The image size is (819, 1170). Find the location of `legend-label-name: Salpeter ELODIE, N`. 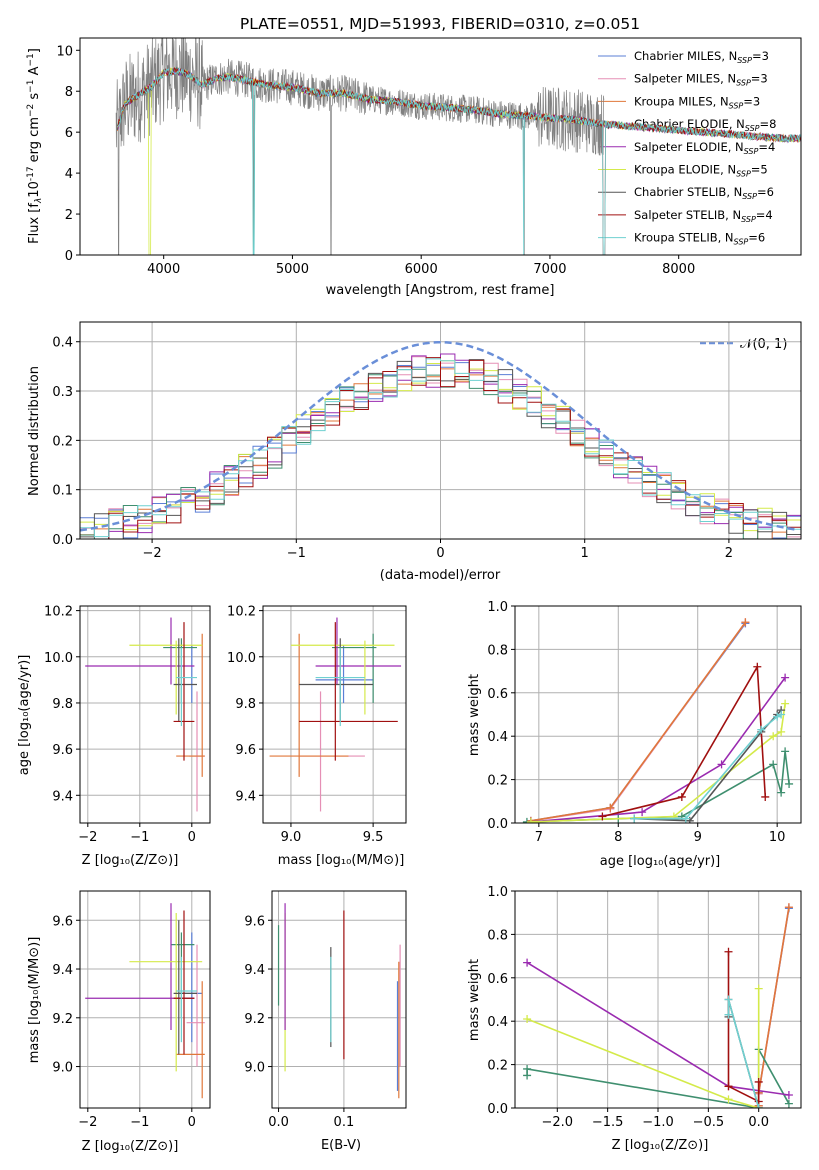

legend-label-name: Salpeter ELODIE, N is located at coordinates (689, 147).